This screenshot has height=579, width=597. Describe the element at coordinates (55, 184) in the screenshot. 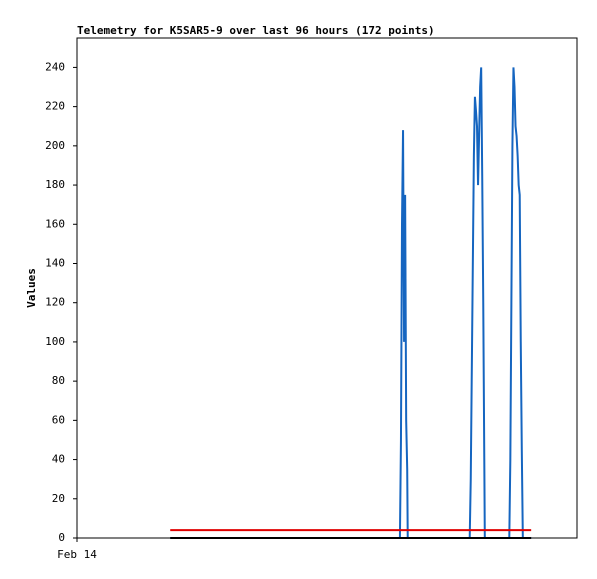

I see `y-tick-label: 180` at that location.